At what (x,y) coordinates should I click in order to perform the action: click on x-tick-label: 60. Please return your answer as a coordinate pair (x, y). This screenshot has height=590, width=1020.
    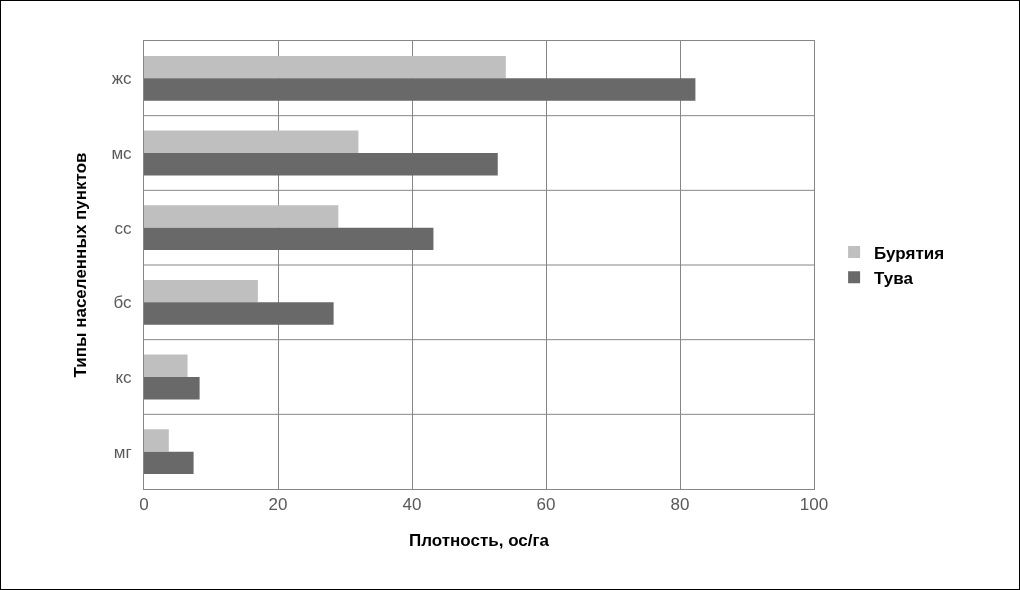
    Looking at the image, I should click on (546, 505).